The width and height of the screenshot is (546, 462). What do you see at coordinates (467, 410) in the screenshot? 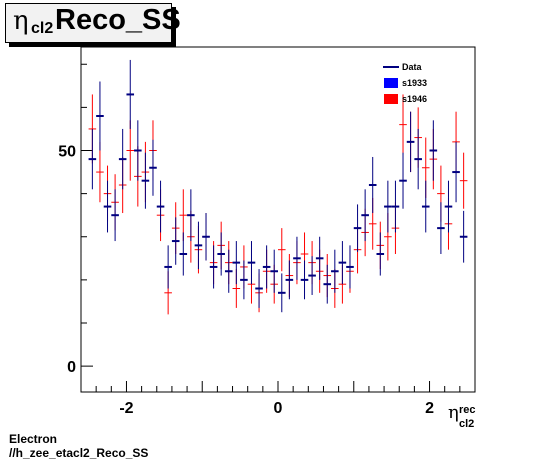
I see `x-axis-label-superscript: rec` at bounding box center [467, 410].